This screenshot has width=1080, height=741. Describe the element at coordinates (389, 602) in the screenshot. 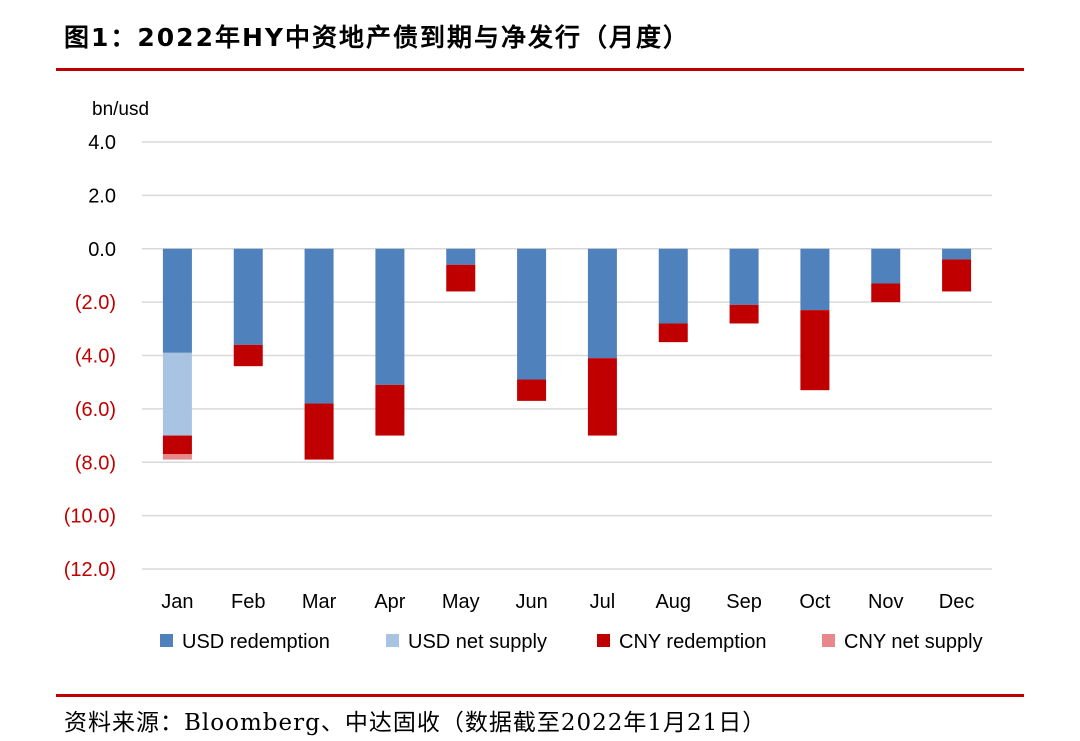

I see `x-tick-label: Apr` at that location.